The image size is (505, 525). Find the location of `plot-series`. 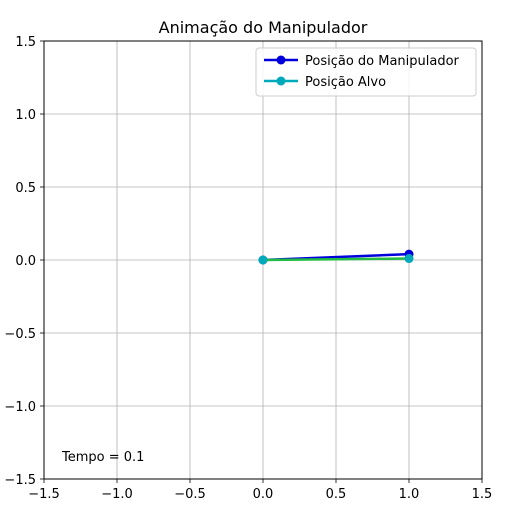

plot-series is located at coordinates (336, 257).